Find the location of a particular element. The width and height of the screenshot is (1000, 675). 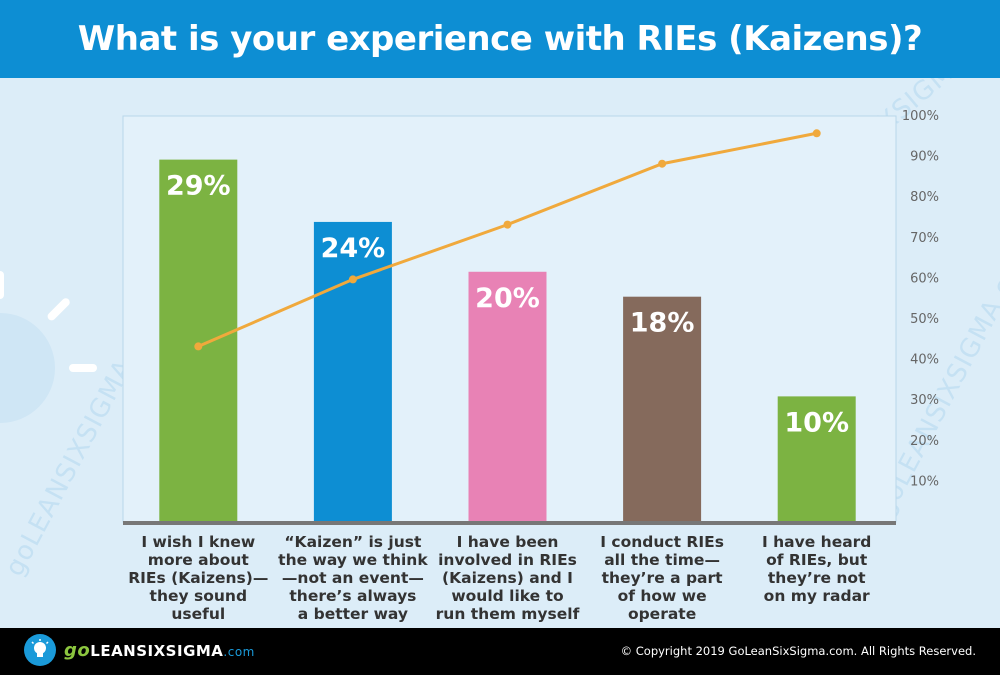

y2-tick-label: 100% is located at coordinates (920, 116).